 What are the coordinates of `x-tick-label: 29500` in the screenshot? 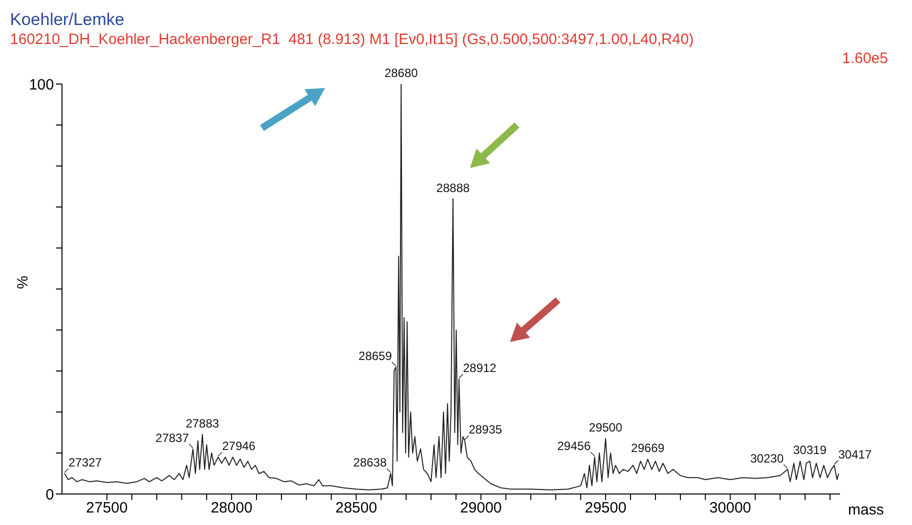 It's located at (605, 508).